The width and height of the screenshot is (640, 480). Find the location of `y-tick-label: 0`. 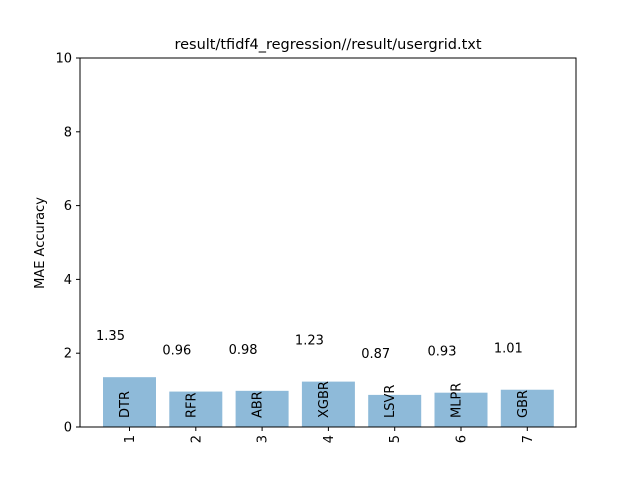

y-tick-label: 0 is located at coordinates (68, 428).